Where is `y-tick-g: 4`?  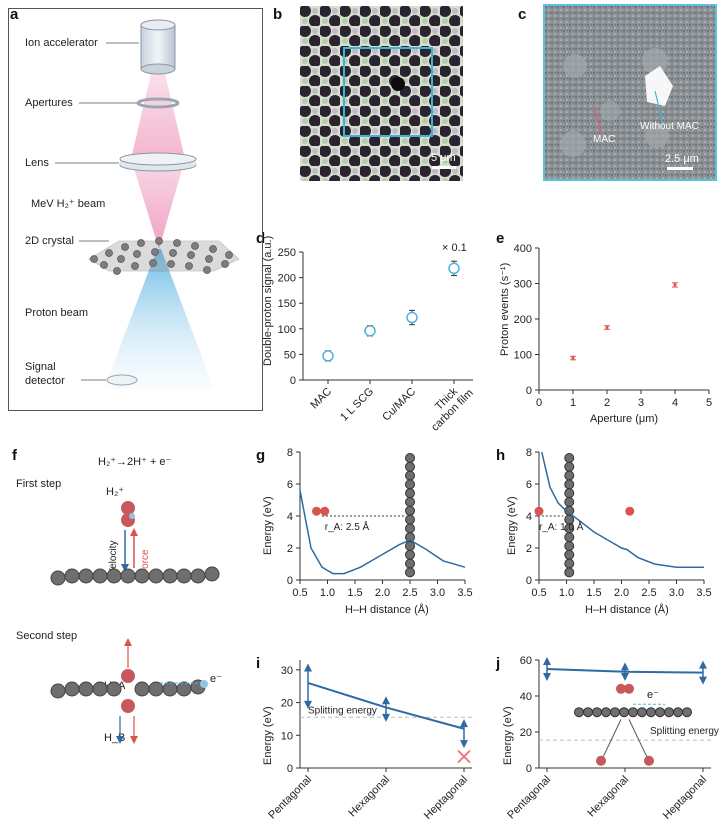 y-tick-g: 4 is located at coordinates (290, 517).